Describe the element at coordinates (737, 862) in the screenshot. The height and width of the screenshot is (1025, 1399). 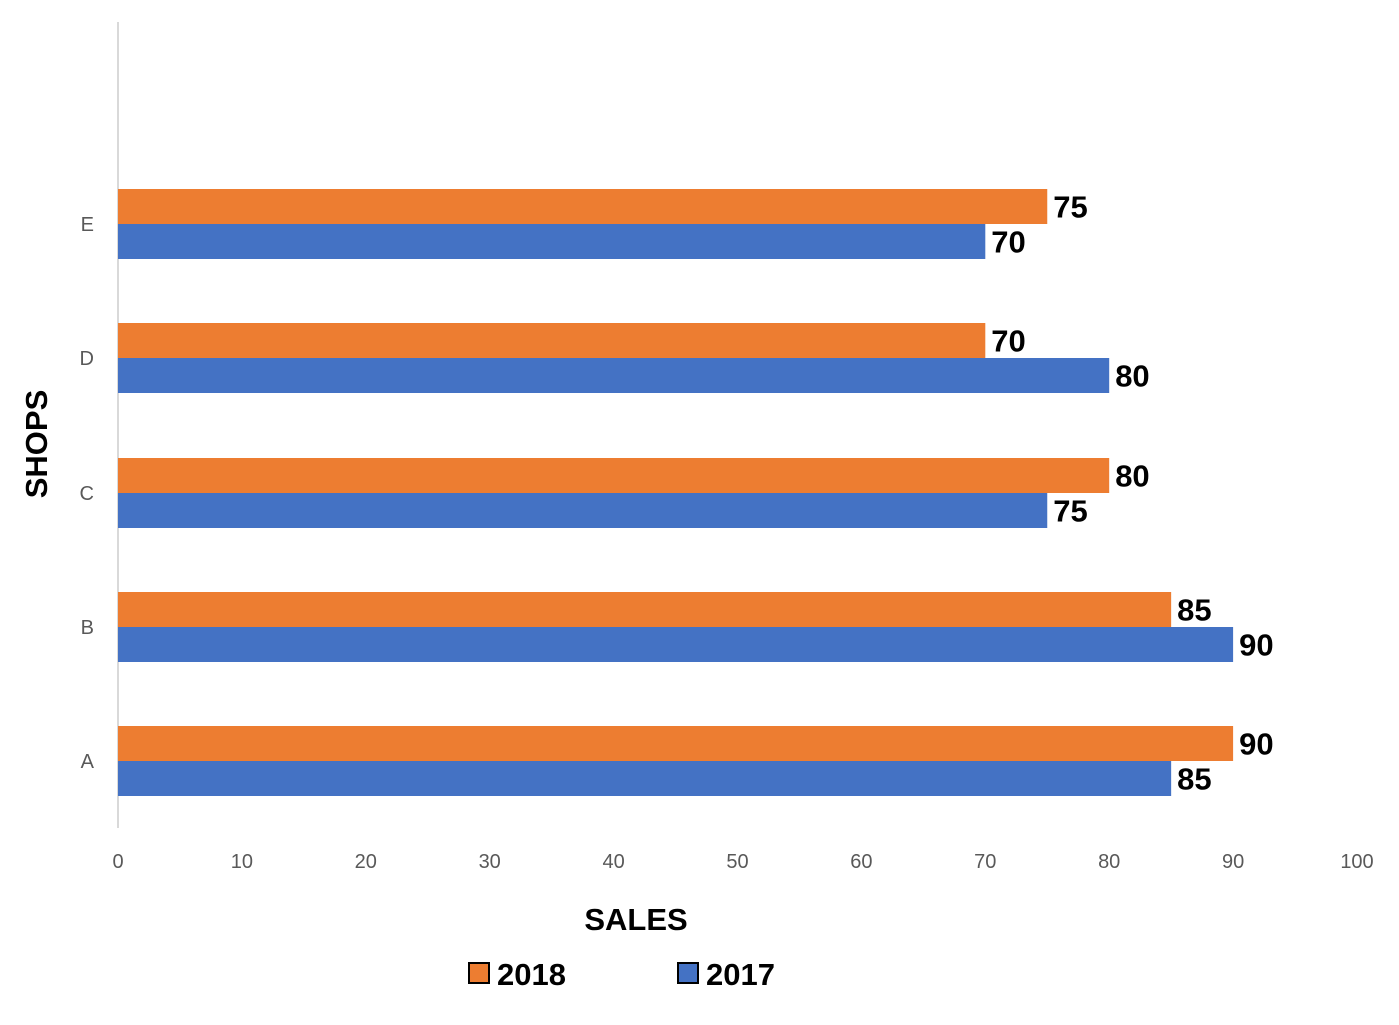
I see `x-tick-label-50: 50` at that location.